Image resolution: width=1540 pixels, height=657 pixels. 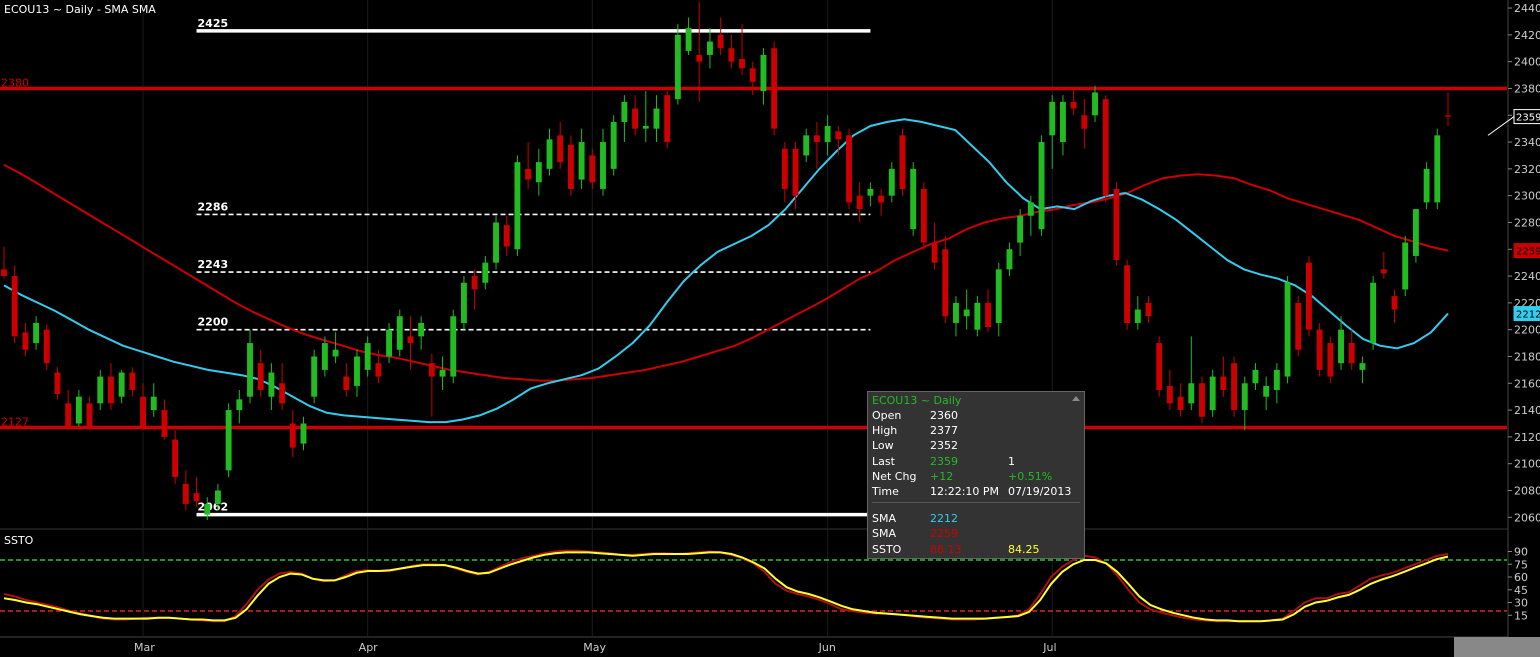 I want to click on info-row-value2: 1, so click(x=1011, y=461).